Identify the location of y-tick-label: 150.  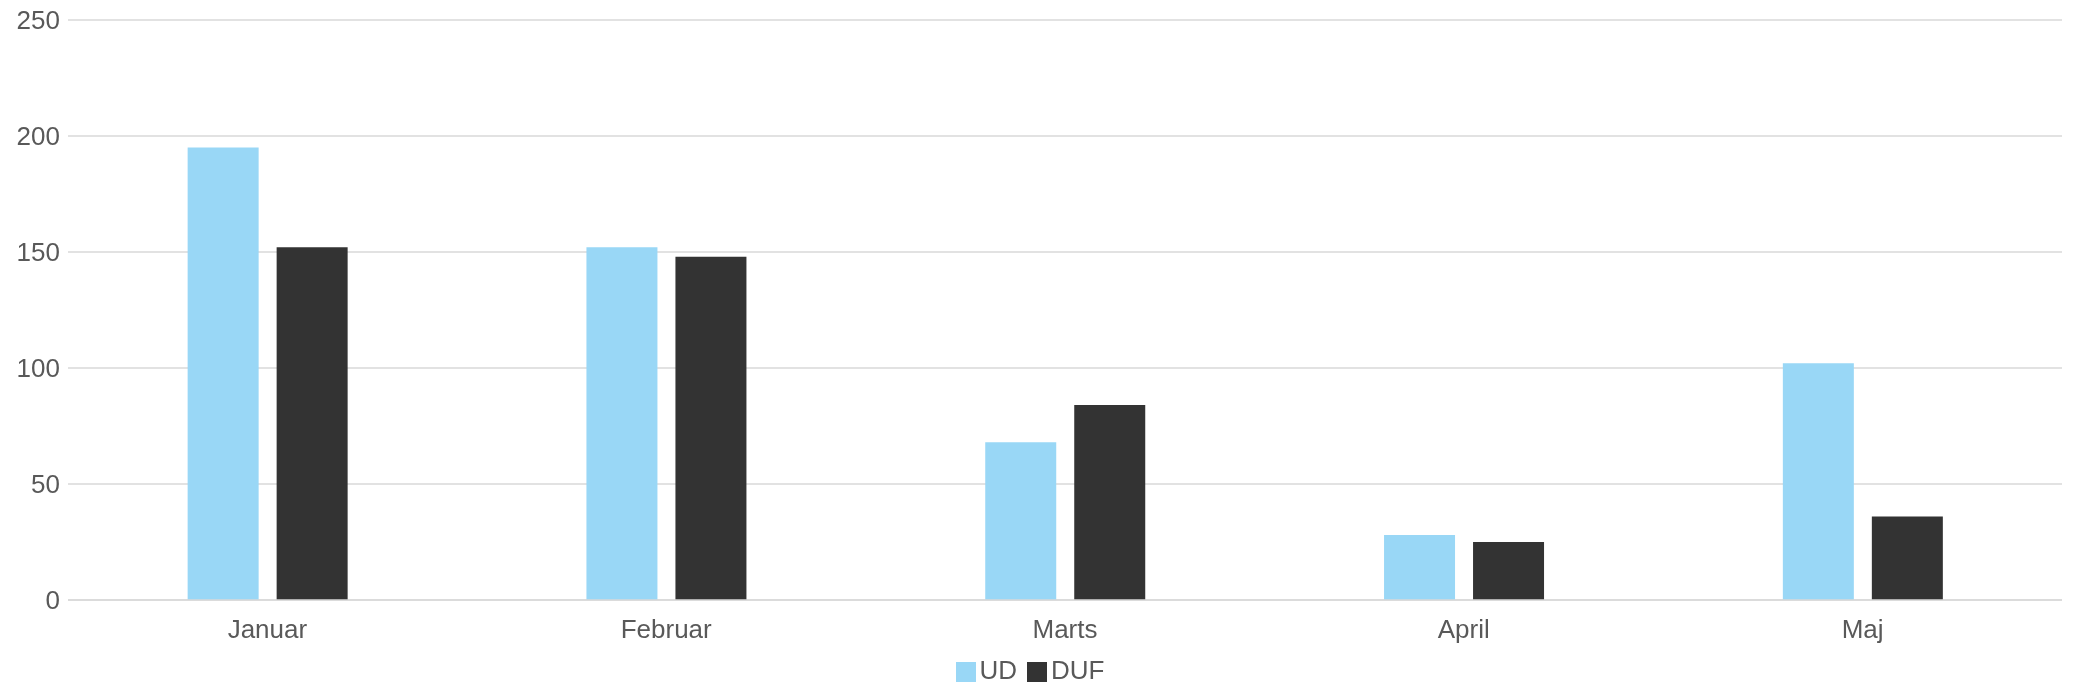
(38, 252).